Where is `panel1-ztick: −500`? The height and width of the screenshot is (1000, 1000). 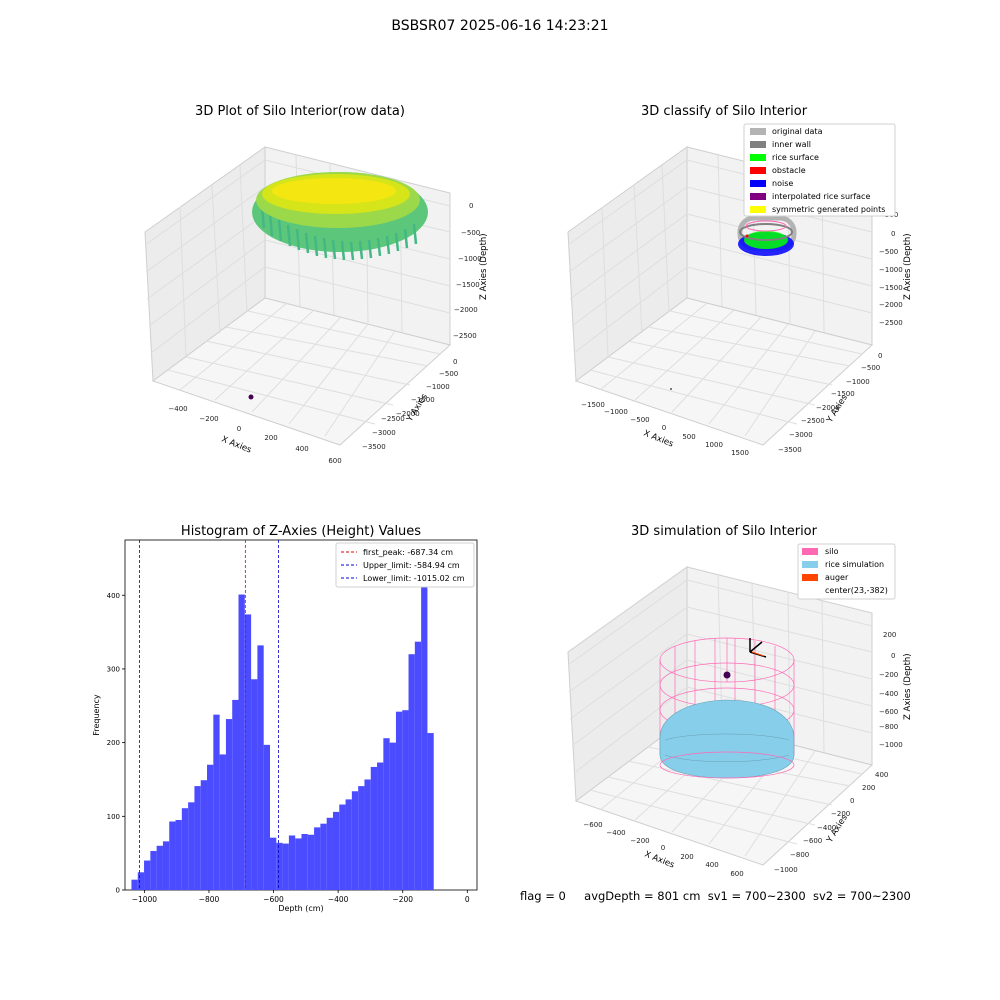
panel1-ztick: −500 is located at coordinates (470, 233).